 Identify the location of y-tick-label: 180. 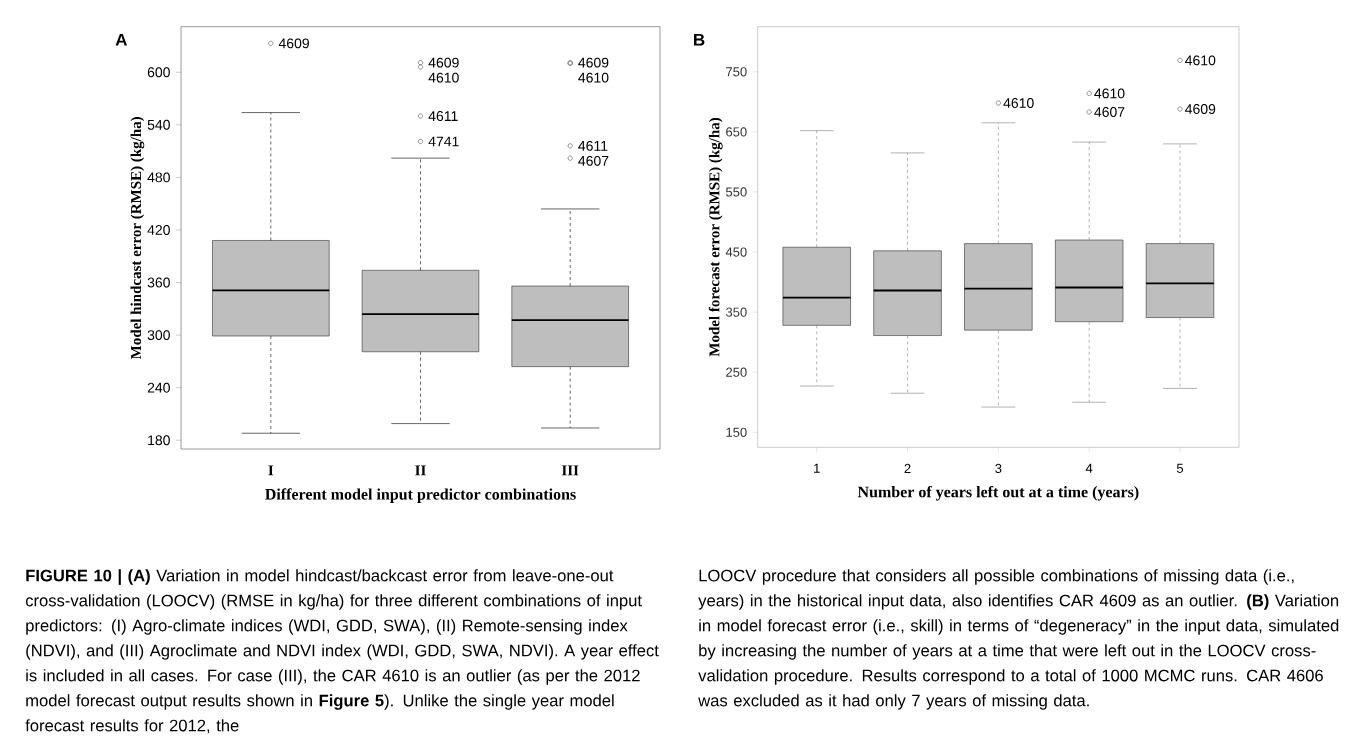
(159, 440).